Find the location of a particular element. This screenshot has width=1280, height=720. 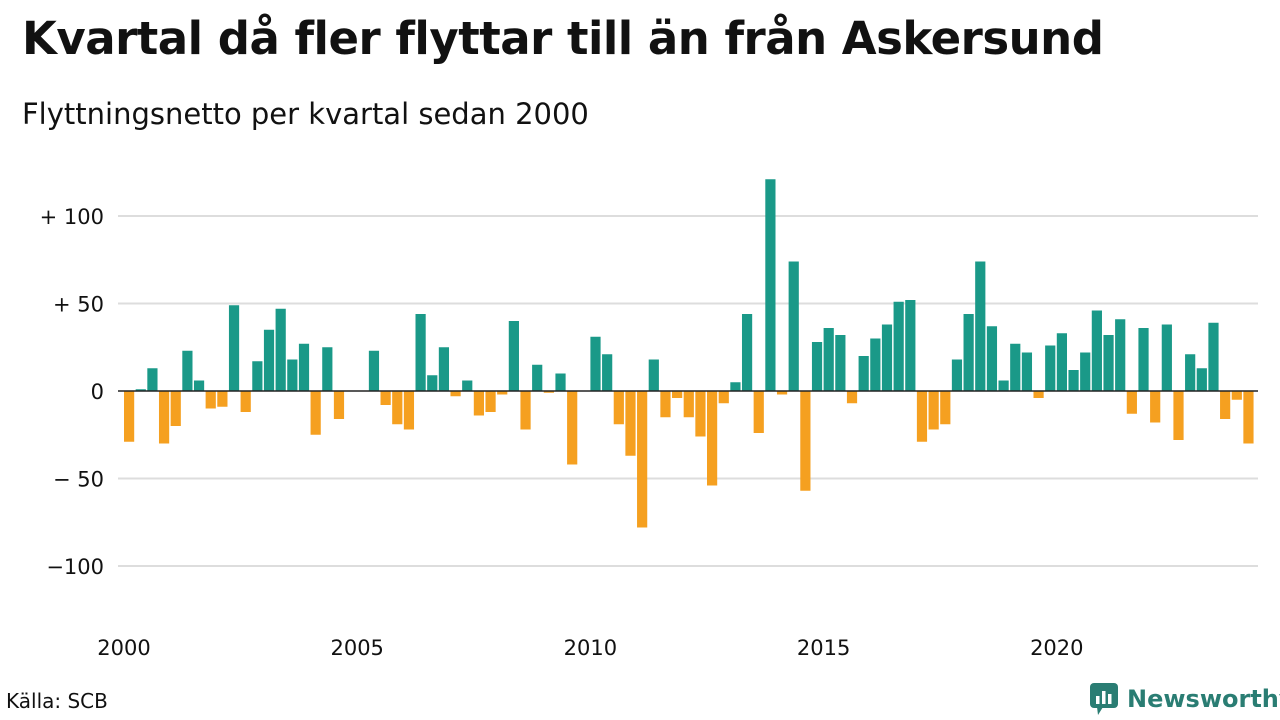

y-tick-label: 0 is located at coordinates (97, 392).